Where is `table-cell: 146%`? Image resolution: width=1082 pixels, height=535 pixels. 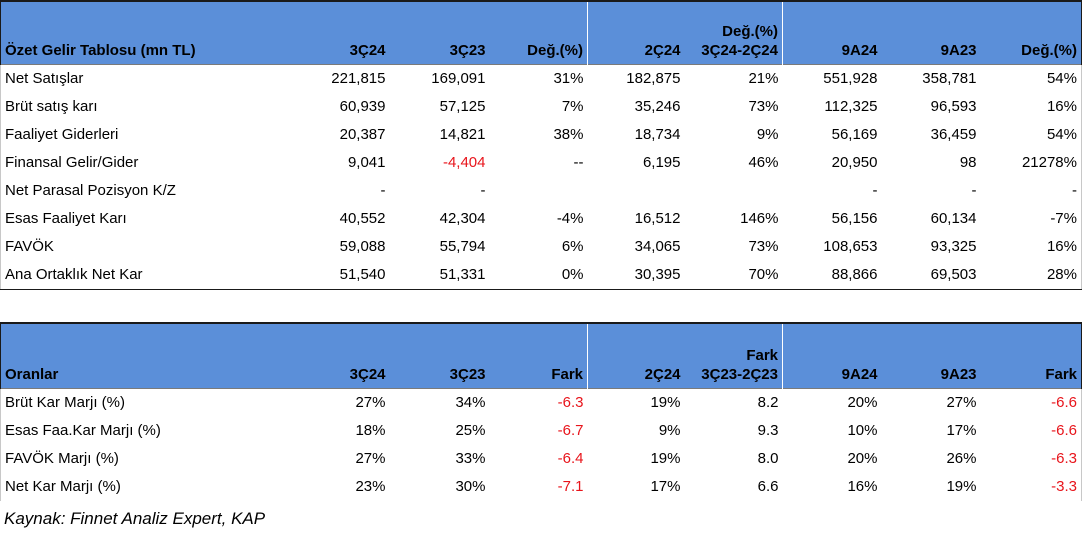
table-cell: 146% is located at coordinates (759, 218).